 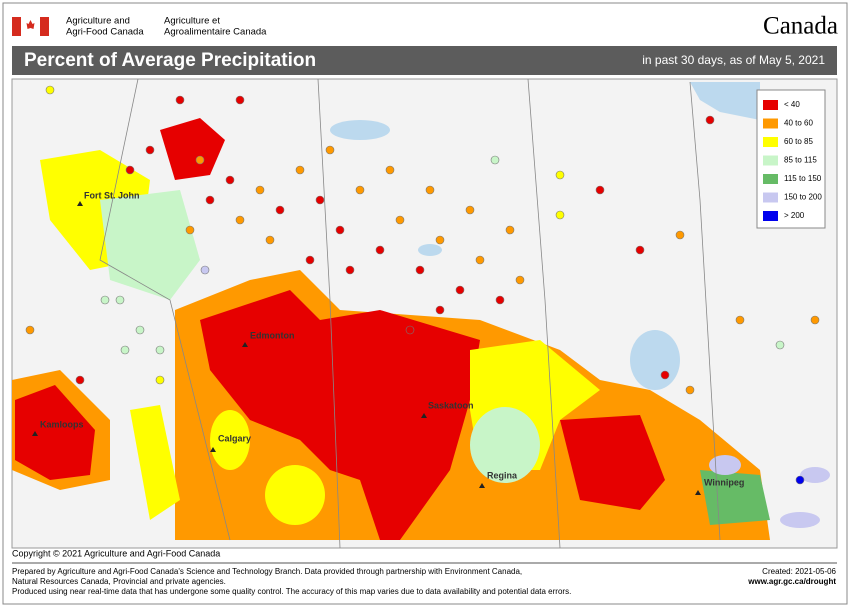 What do you see at coordinates (98, 21) in the screenshot?
I see `agency-en: Agriculture and` at bounding box center [98, 21].